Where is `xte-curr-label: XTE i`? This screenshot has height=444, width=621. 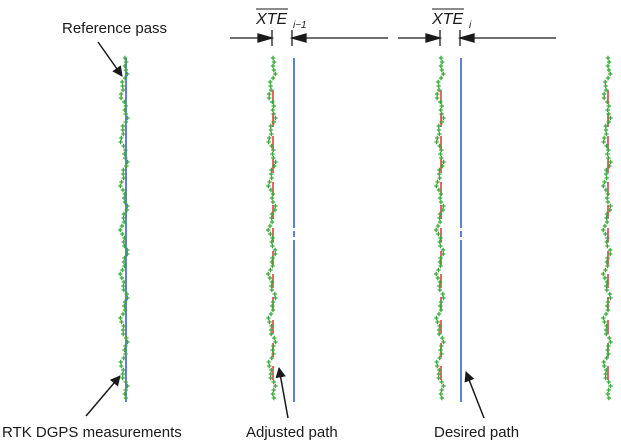 xte-curr-label: XTE i is located at coordinates (451, 19).